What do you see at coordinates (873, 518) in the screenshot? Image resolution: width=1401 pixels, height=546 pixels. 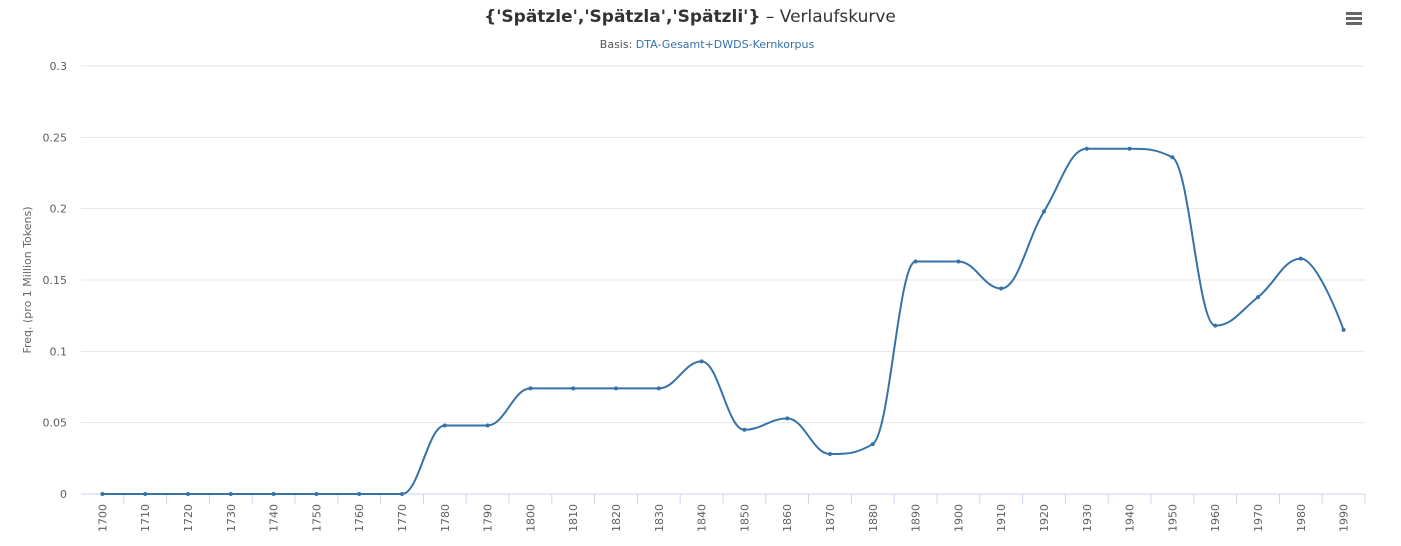 I see `x-tick-label: 1880` at bounding box center [873, 518].